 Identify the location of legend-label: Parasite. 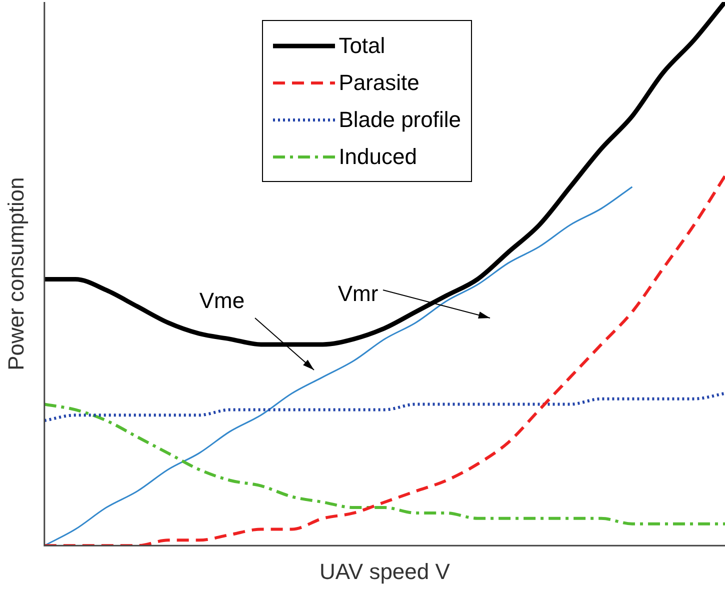
(379, 83).